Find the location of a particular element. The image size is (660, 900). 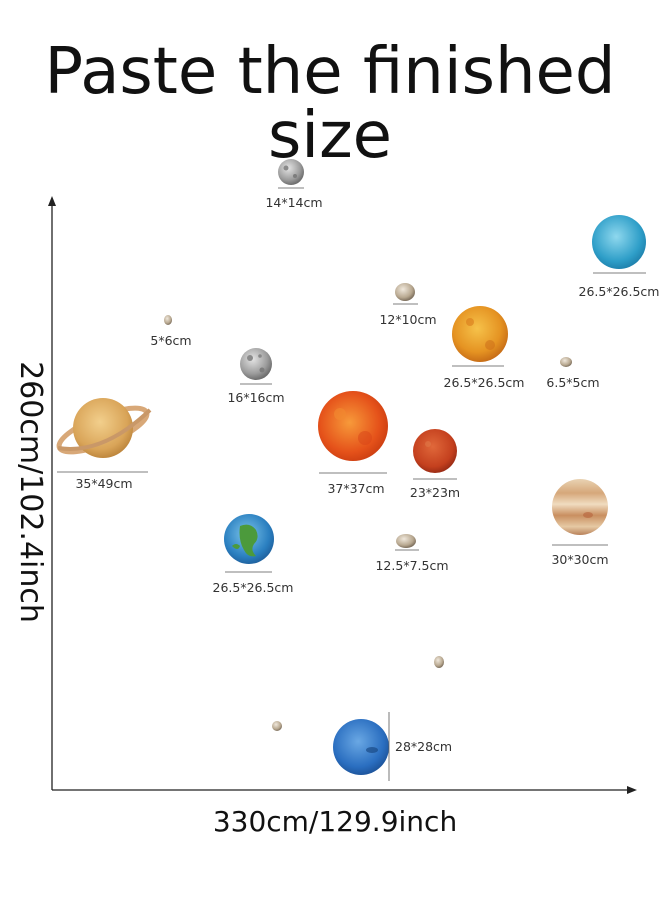

size-label: 35*49cm is located at coordinates (103, 483).